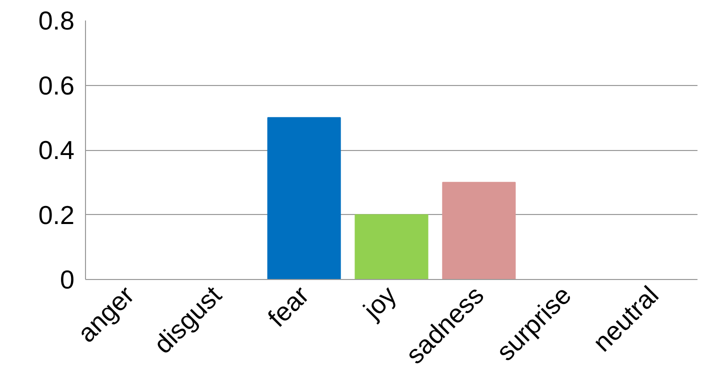  I want to click on y-tick-label: 0.8, so click(56, 21).